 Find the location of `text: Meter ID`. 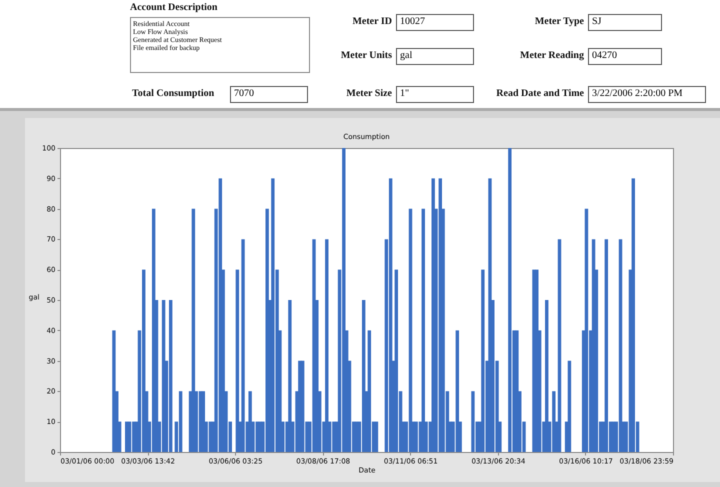

text: Meter ID is located at coordinates (372, 21).